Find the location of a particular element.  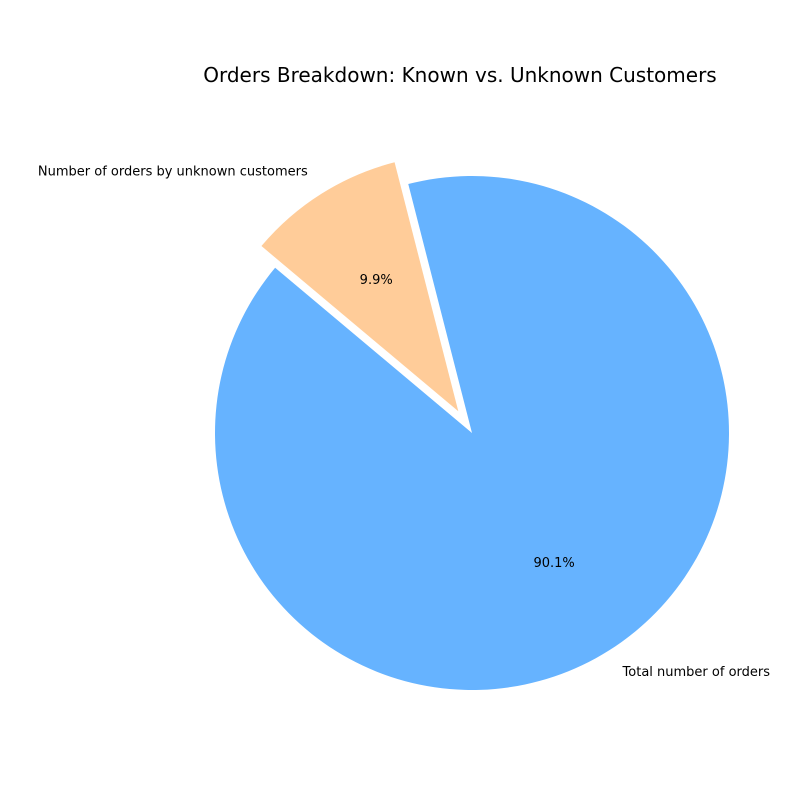

slice-percent-label: 90.1% is located at coordinates (553, 563).